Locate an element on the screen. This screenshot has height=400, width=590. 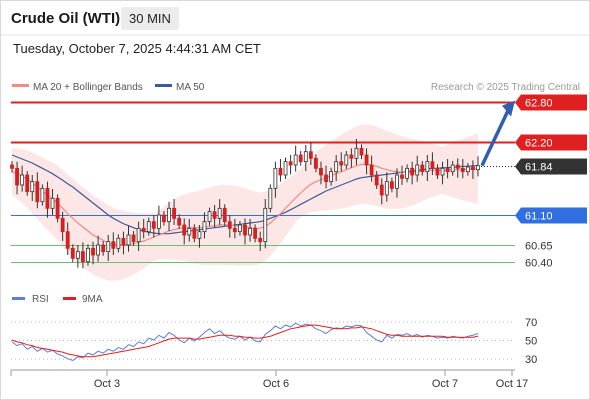
ma9-legend-label: 9MA is located at coordinates (92, 299).